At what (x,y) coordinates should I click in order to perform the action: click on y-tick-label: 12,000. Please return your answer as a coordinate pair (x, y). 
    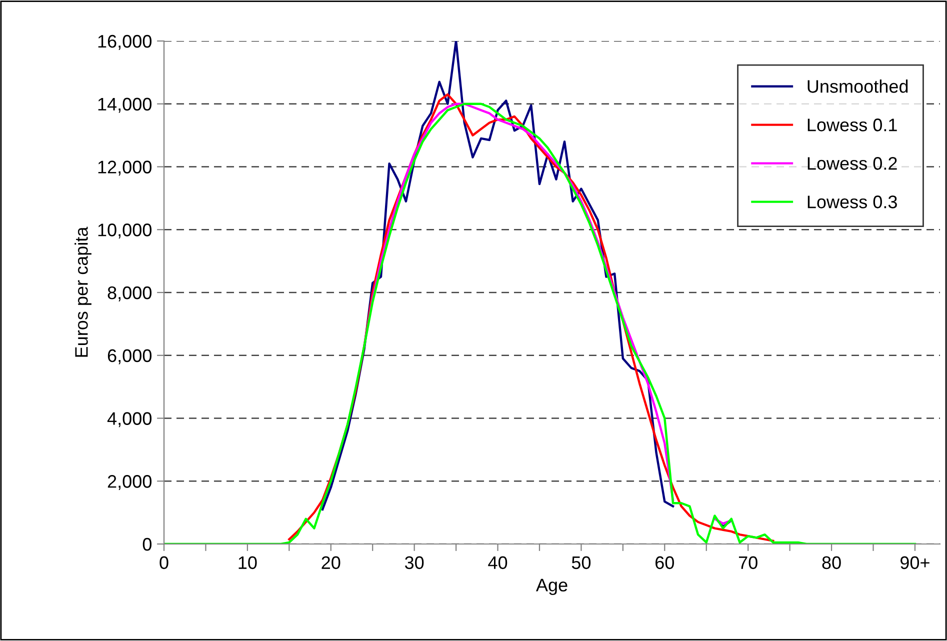
    Looking at the image, I should click on (125, 168).